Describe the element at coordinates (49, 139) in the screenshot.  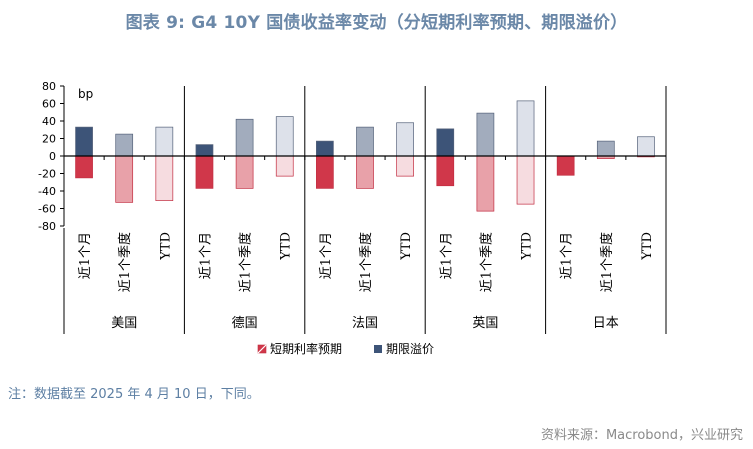
I see `y-tick-label: 20` at that location.